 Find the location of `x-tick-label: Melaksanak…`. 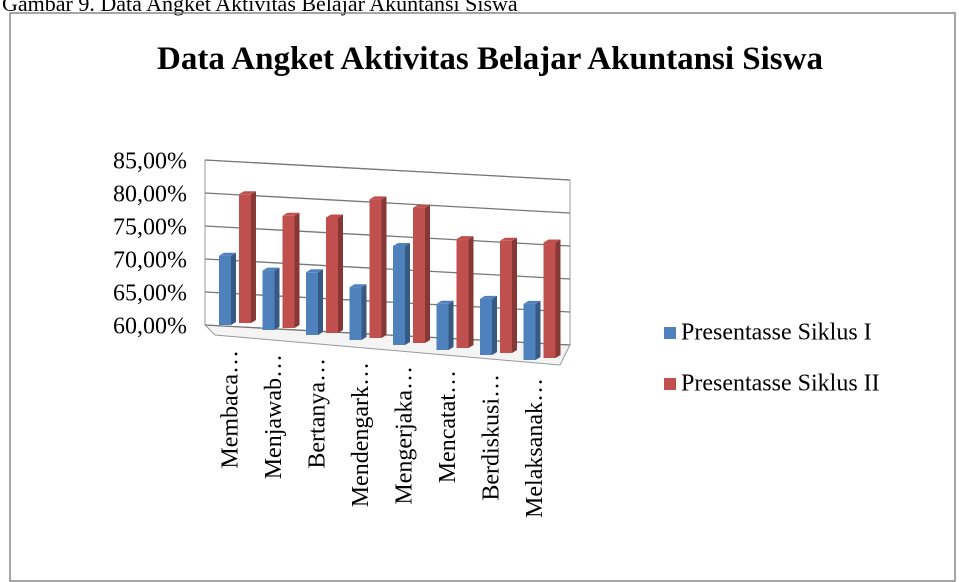

x-tick-label: Melaksanak… is located at coordinates (535, 448).